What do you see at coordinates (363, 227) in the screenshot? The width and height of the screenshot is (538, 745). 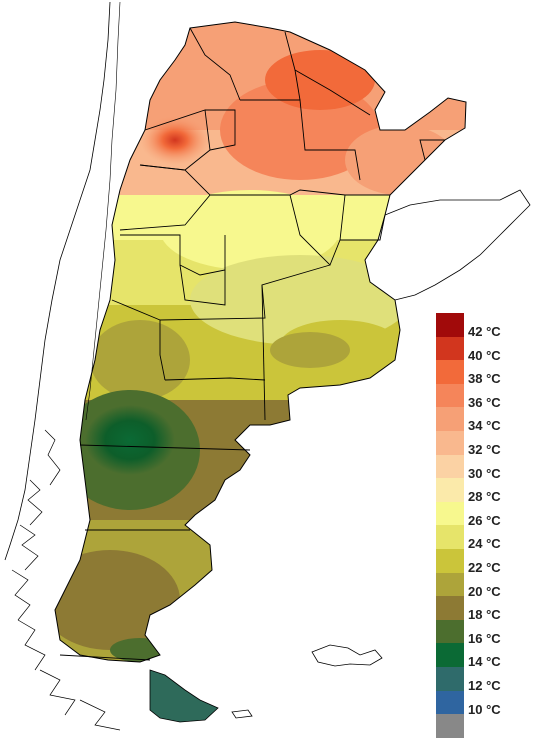 I see `border-corrientes-entrerios` at bounding box center [363, 227].